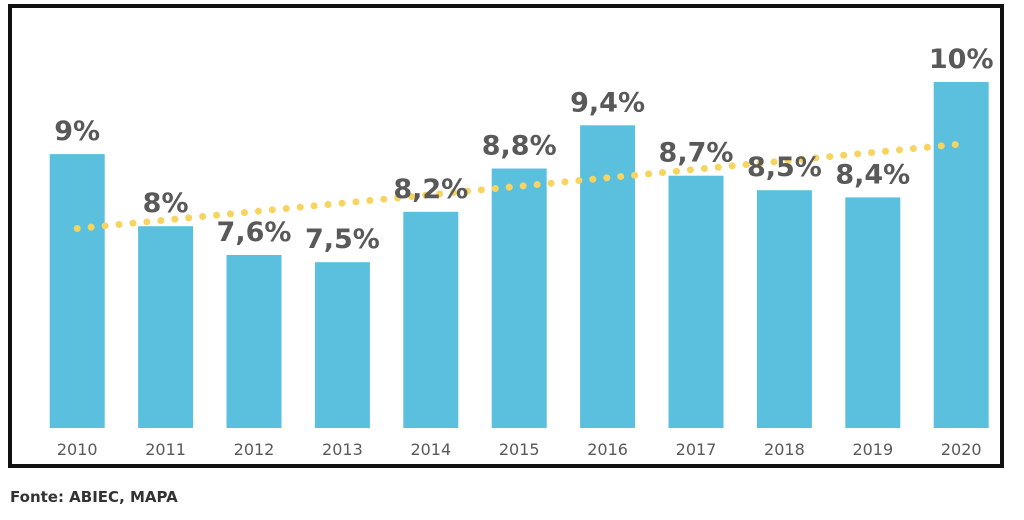 The width and height of the screenshot is (1024, 520). I want to click on source-note: Fonte: ABIEC, MAPA, so click(94, 497).